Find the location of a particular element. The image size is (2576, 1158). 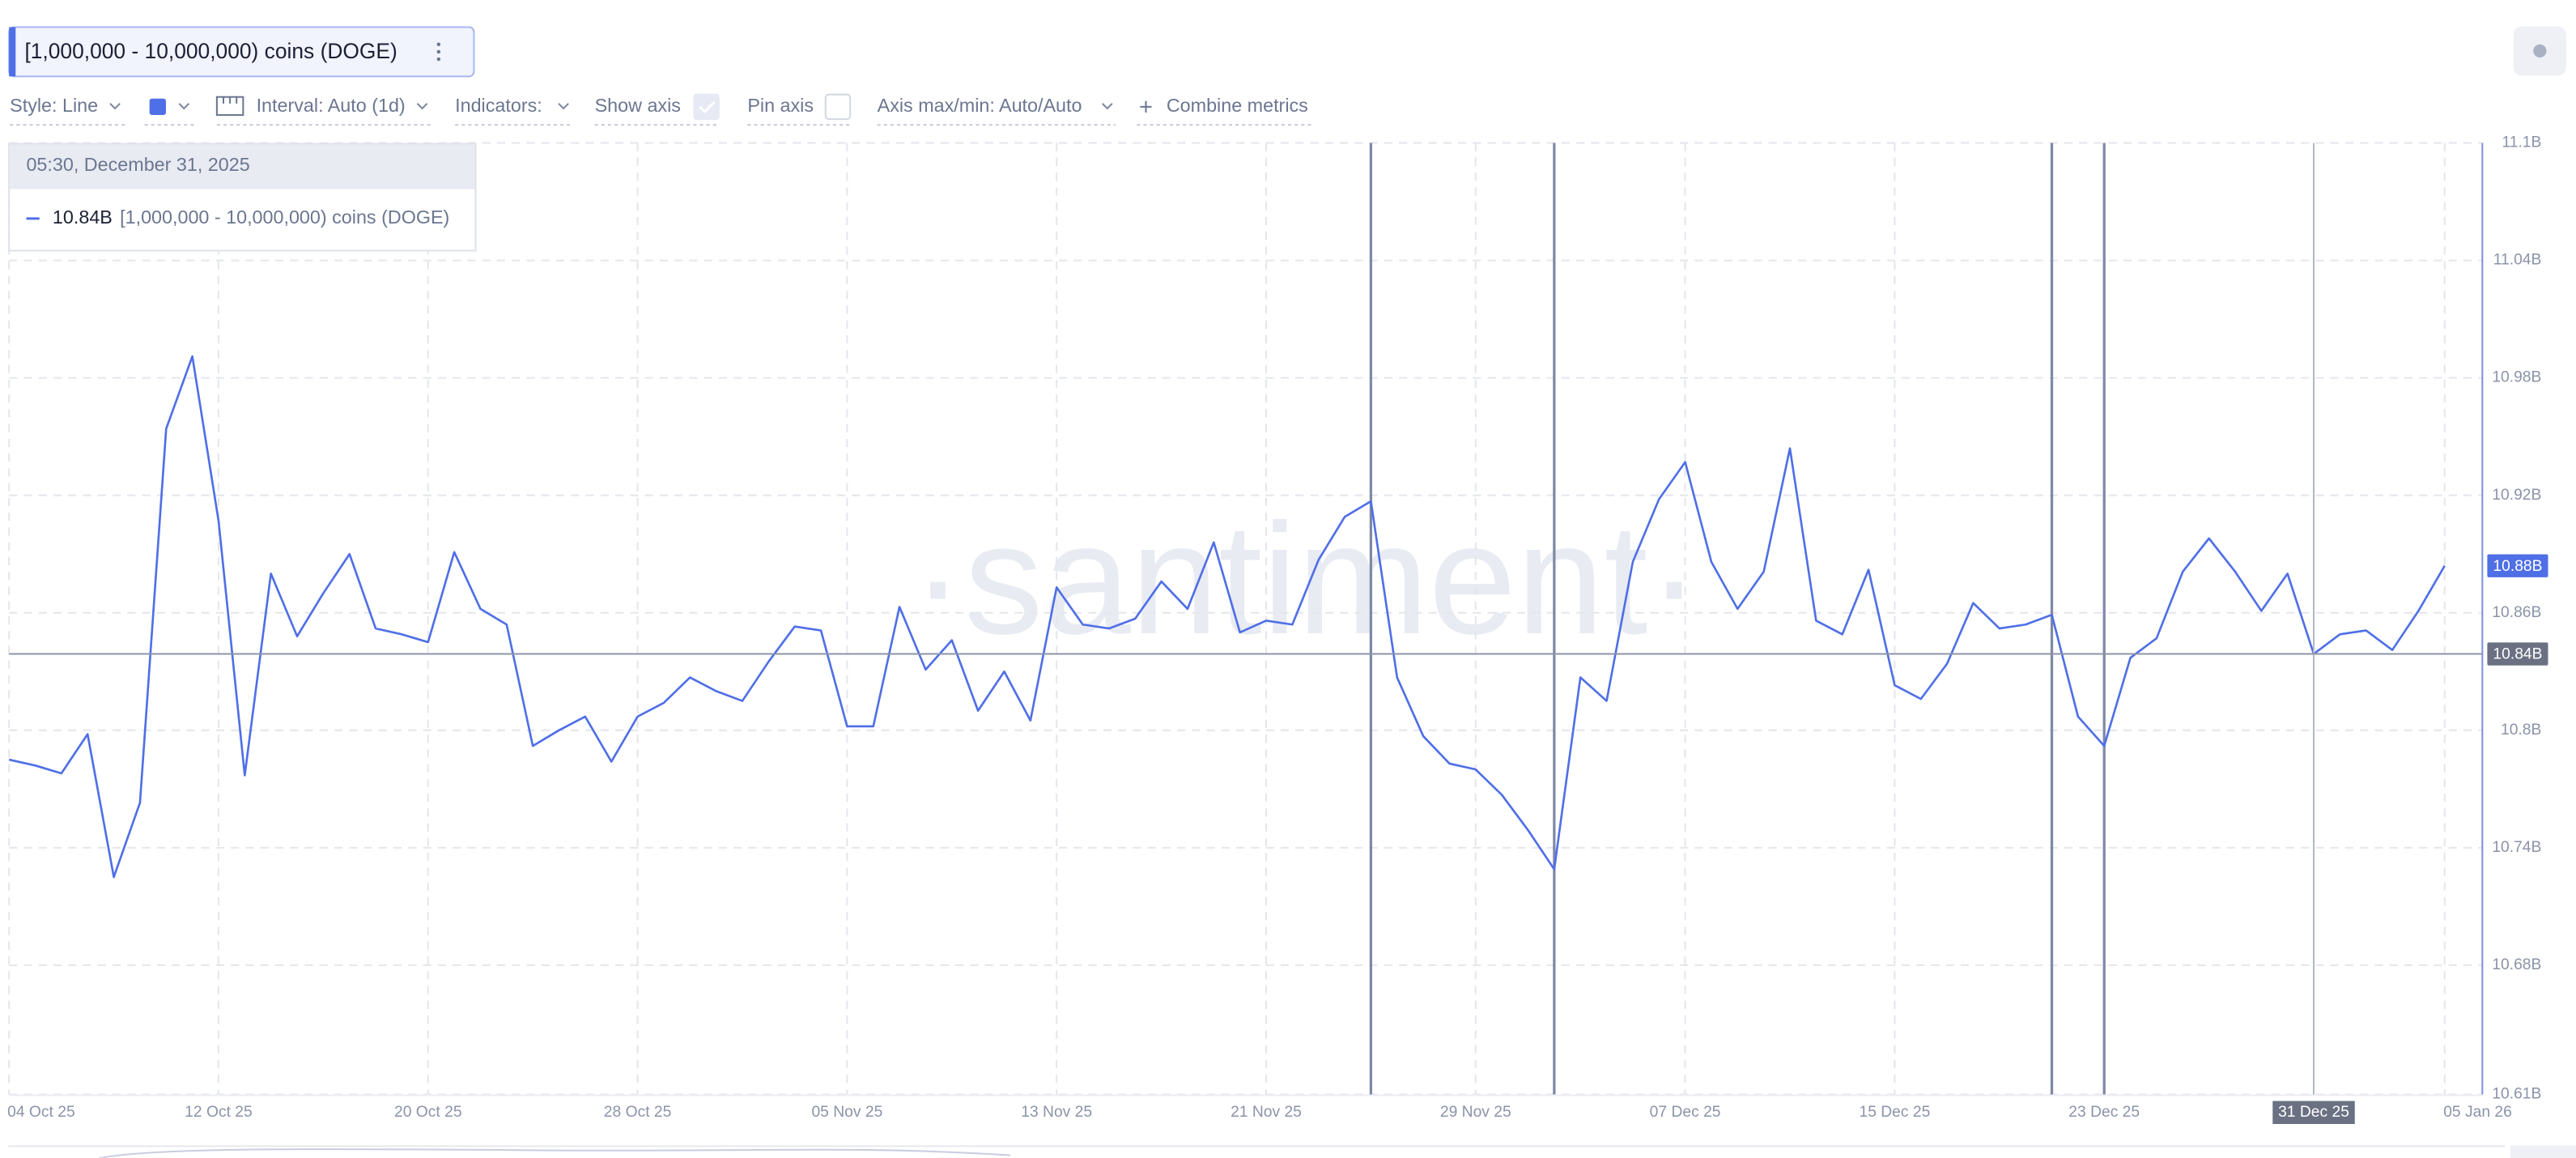

interval-select: Interval: Auto (1d) is located at coordinates (323, 110).